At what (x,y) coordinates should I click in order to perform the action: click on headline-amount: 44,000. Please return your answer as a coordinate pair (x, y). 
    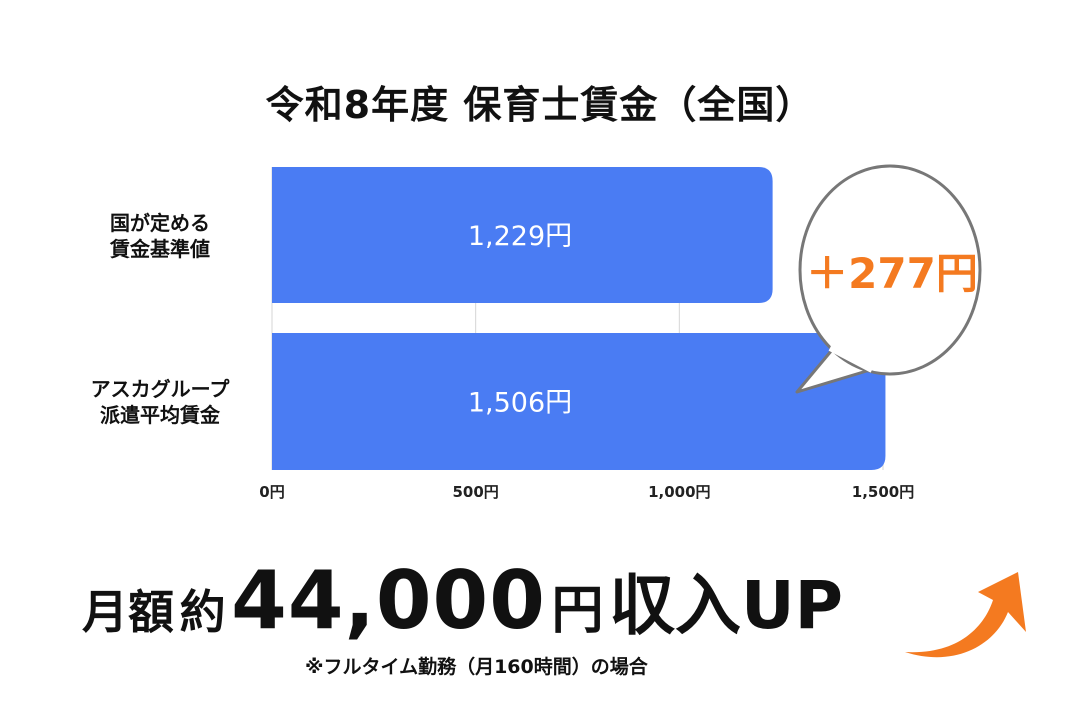
    Looking at the image, I should click on (388, 600).